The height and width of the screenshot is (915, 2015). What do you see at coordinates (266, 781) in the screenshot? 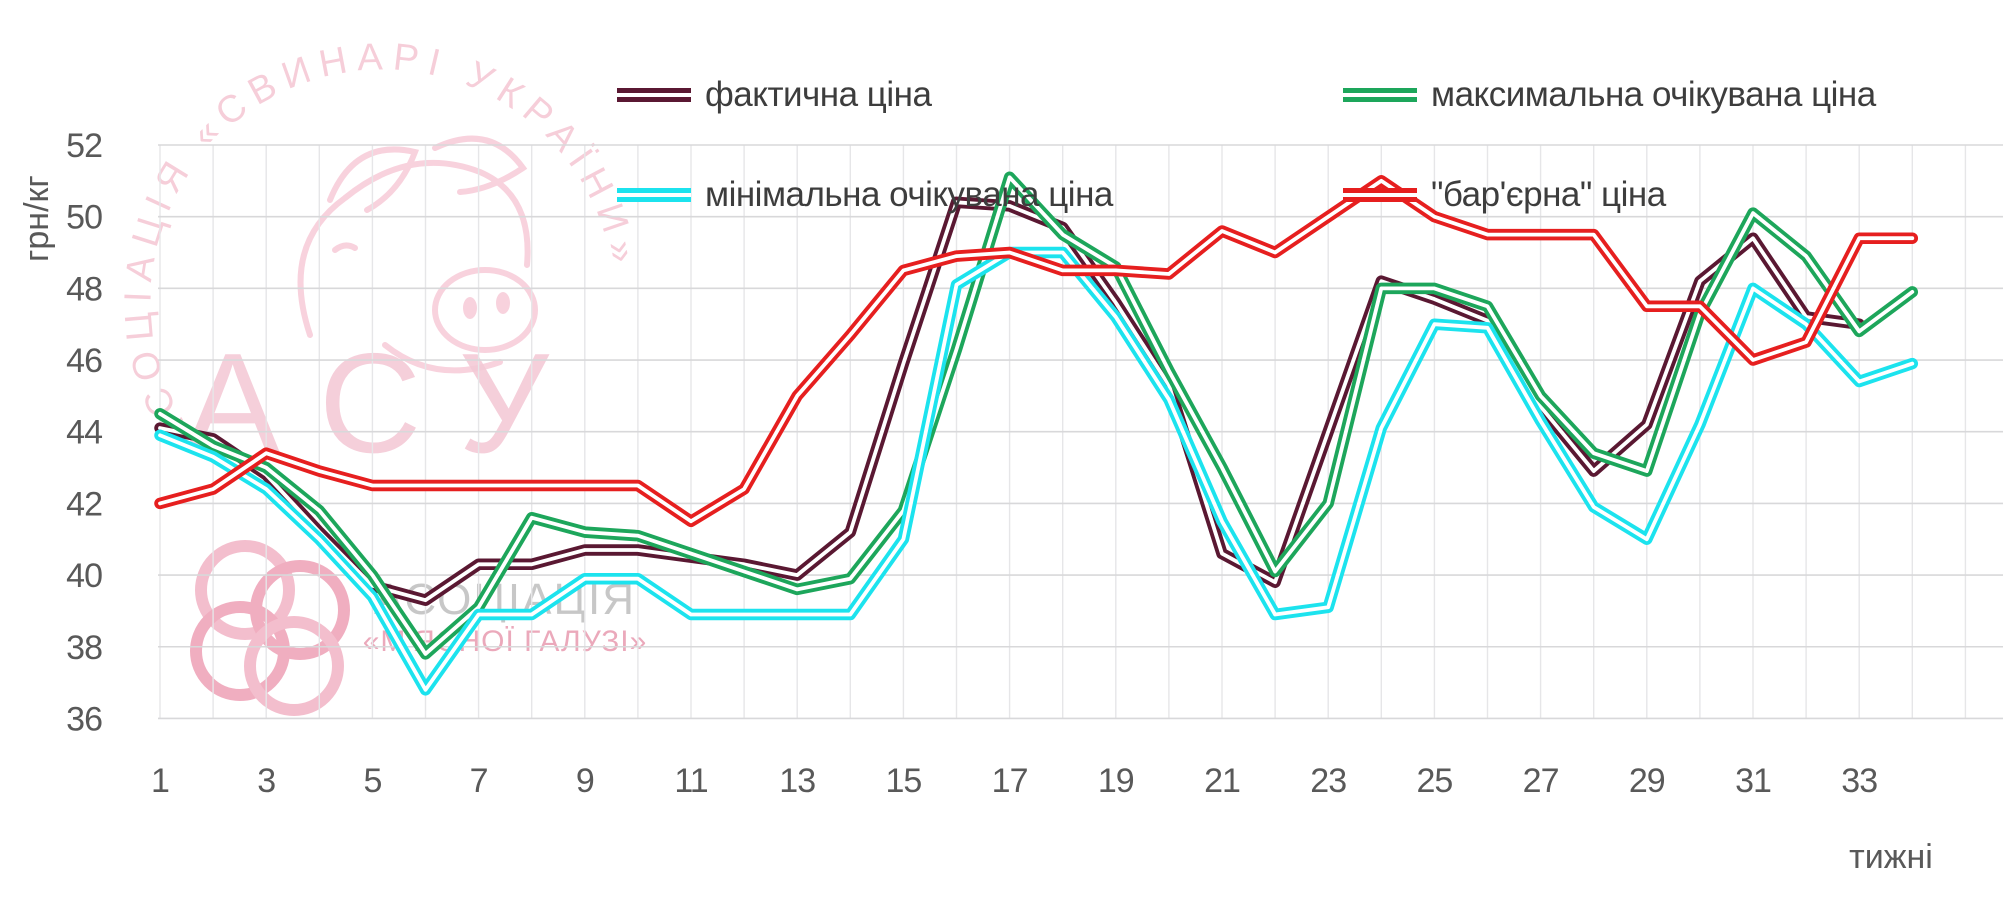
I see `x-tick-label: 3` at bounding box center [266, 781].